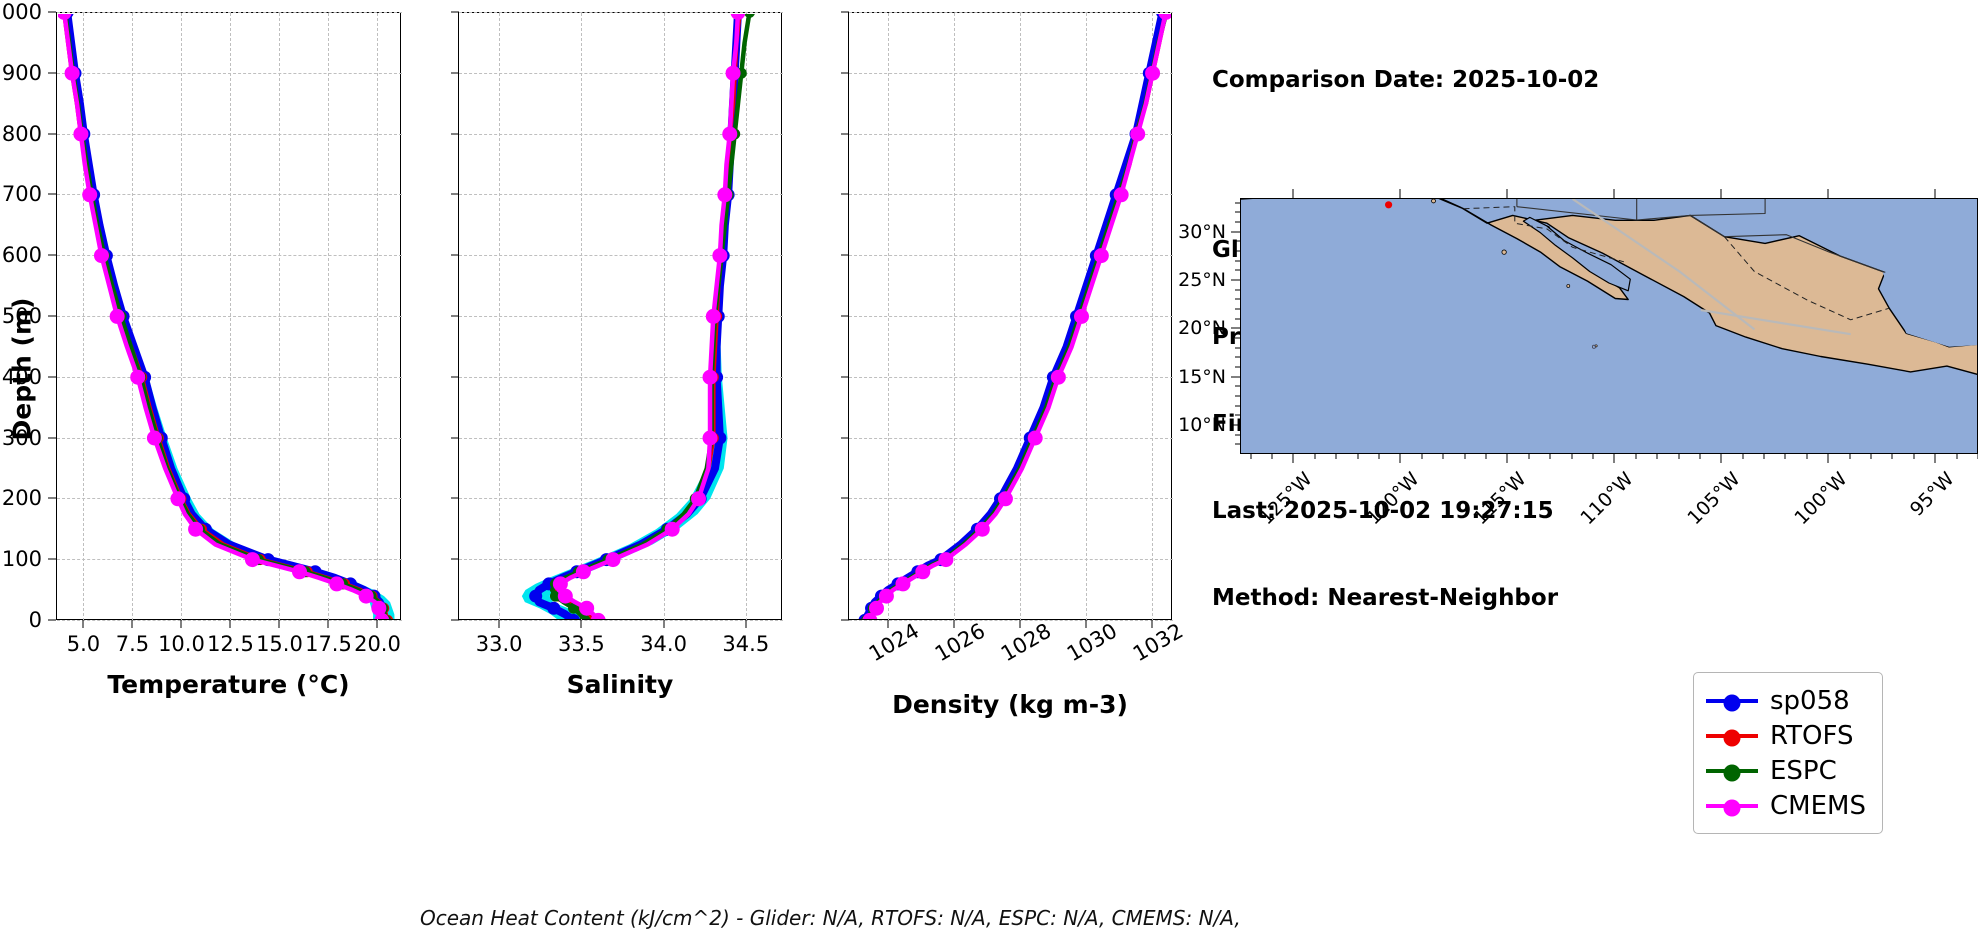 The image size is (1978, 934). I want to click on legend-line-swatch, so click(1732, 772).